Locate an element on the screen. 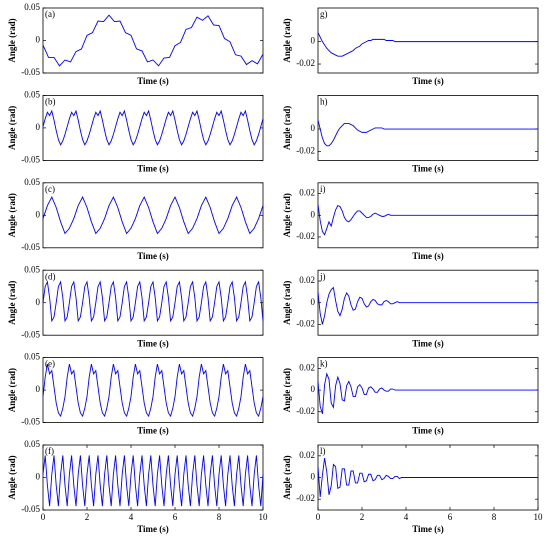 This screenshot has width=550, height=542. panel-label: l) is located at coordinates (323, 451).